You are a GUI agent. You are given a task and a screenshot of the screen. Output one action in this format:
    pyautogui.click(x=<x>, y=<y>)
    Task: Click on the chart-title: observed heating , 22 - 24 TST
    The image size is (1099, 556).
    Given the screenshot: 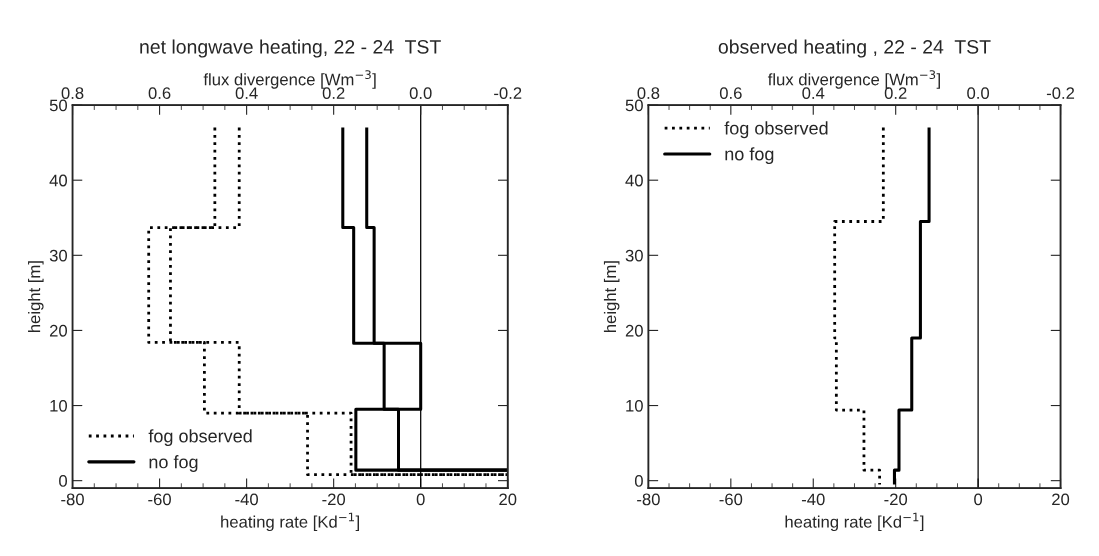 What is the action you would take?
    pyautogui.click(x=854, y=48)
    